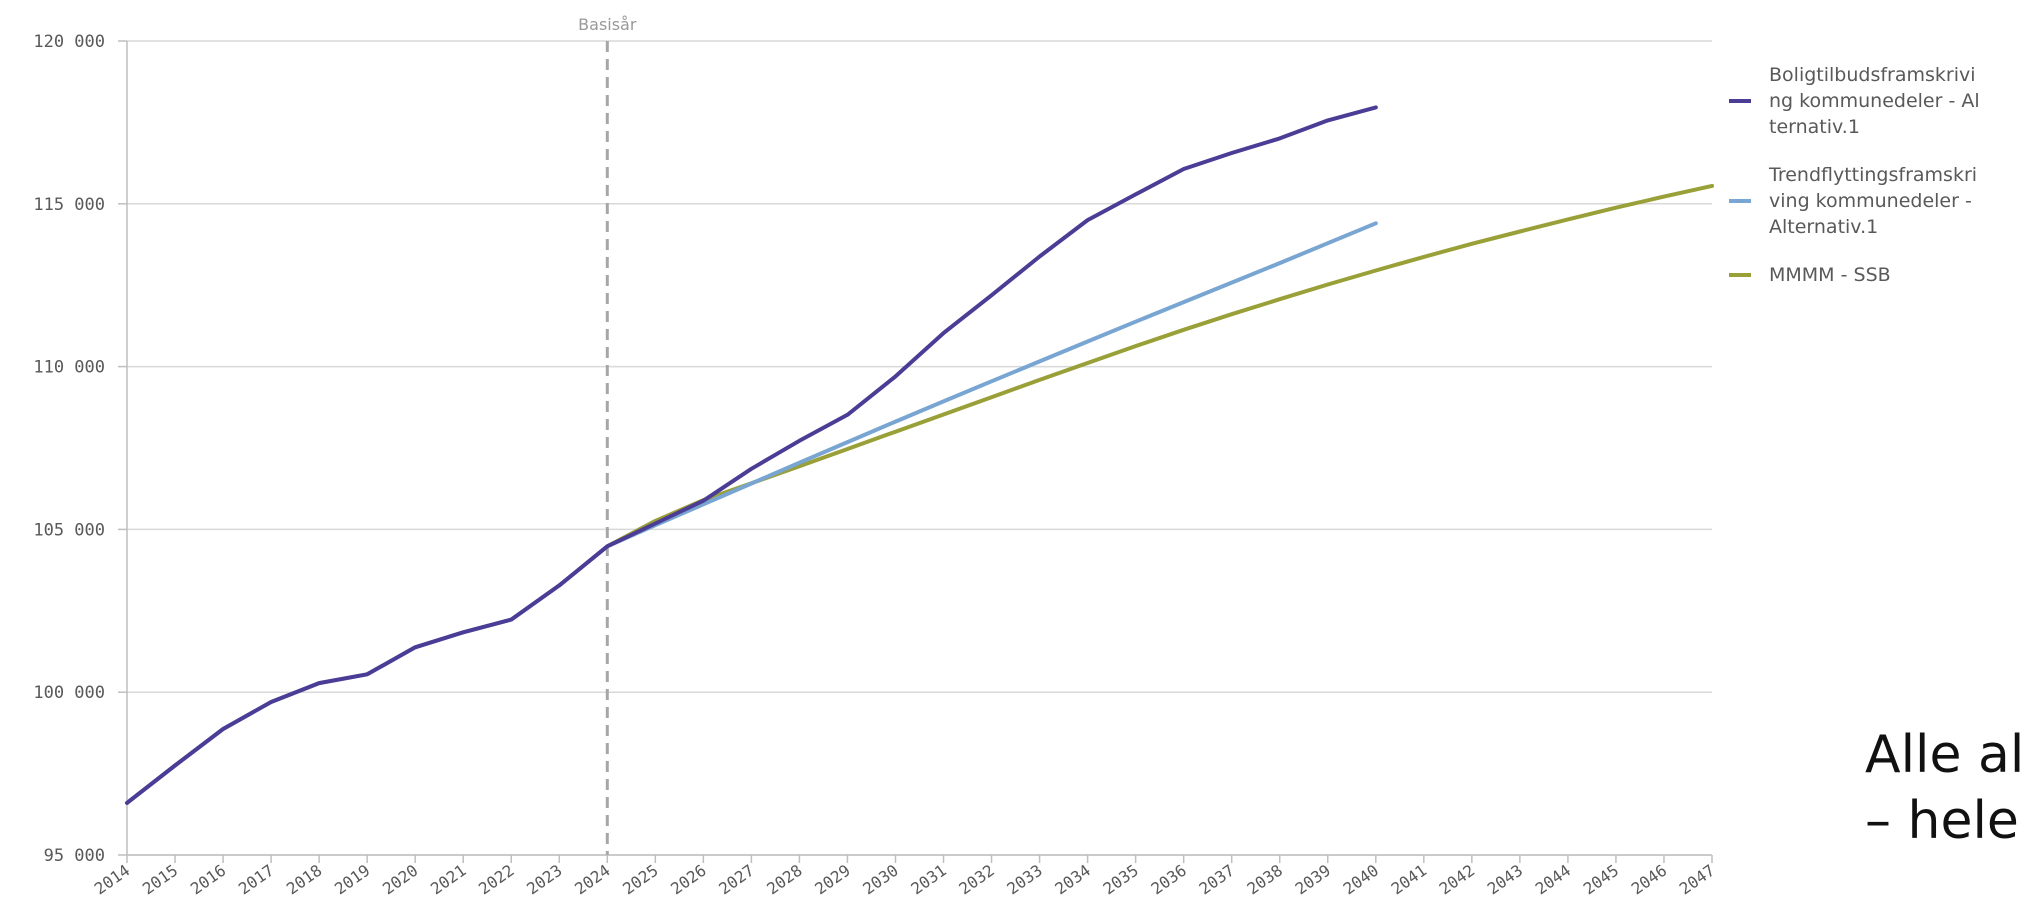 The image size is (2035, 915). Describe the element at coordinates (69, 530) in the screenshot. I see `y-tick-label: 105 000` at that location.